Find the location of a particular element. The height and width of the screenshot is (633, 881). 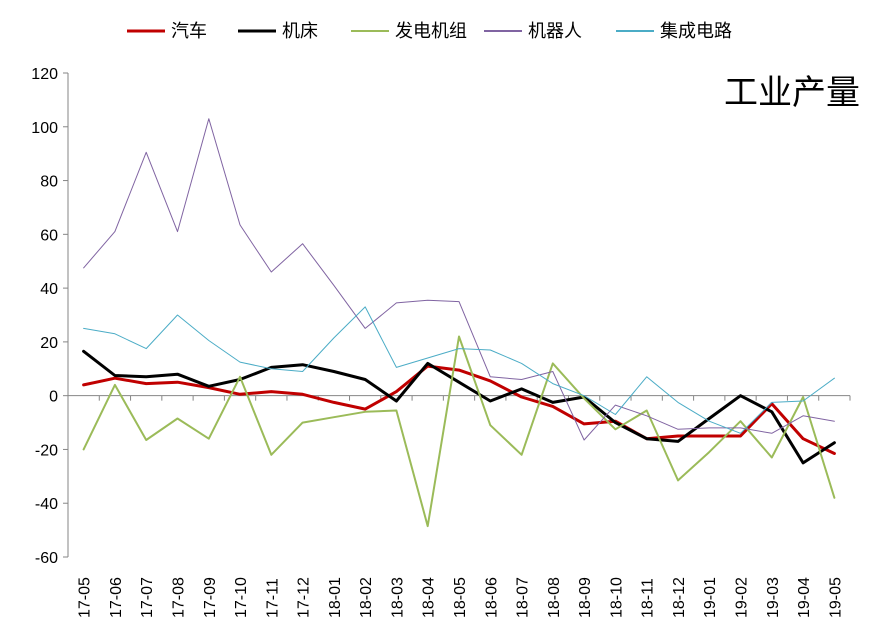

x-tick-label: 18-12 is located at coordinates (679, 597).